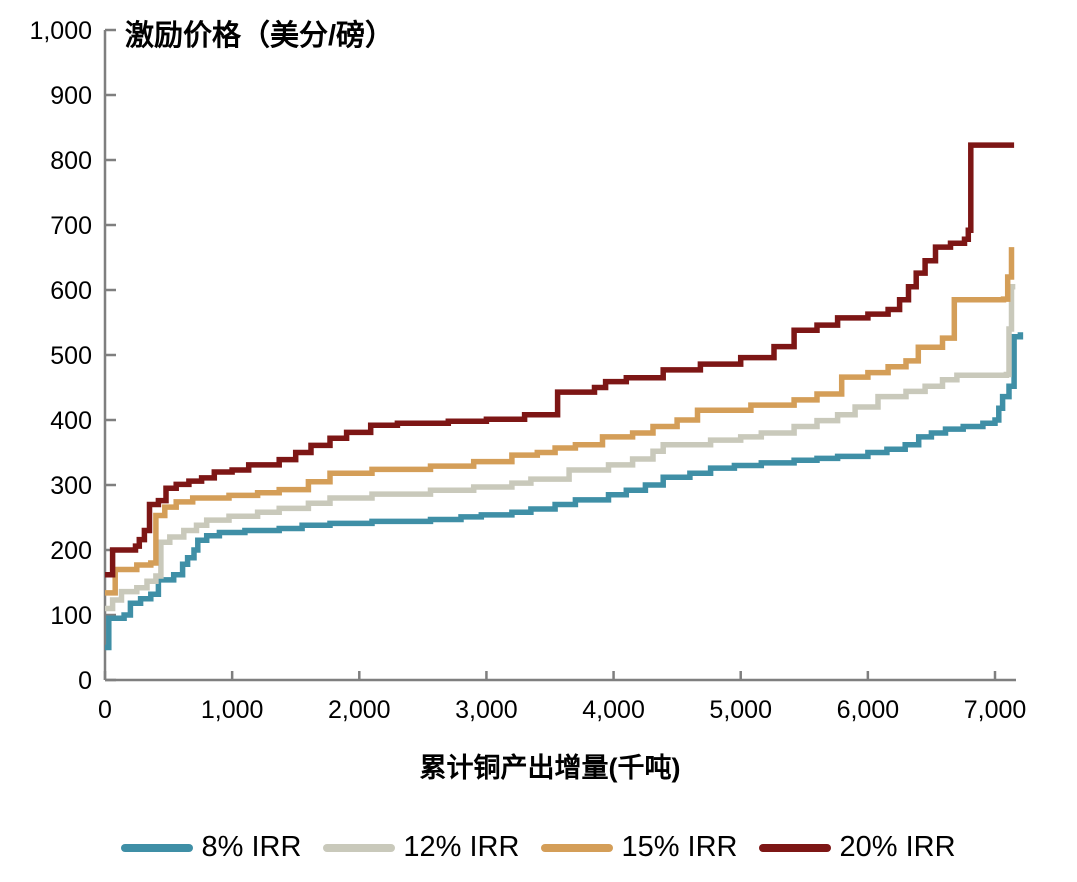 The image size is (1077, 882). Describe the element at coordinates (550, 768) in the screenshot. I see `x-axis-title: 累计铜产出增量(千吨)` at that location.